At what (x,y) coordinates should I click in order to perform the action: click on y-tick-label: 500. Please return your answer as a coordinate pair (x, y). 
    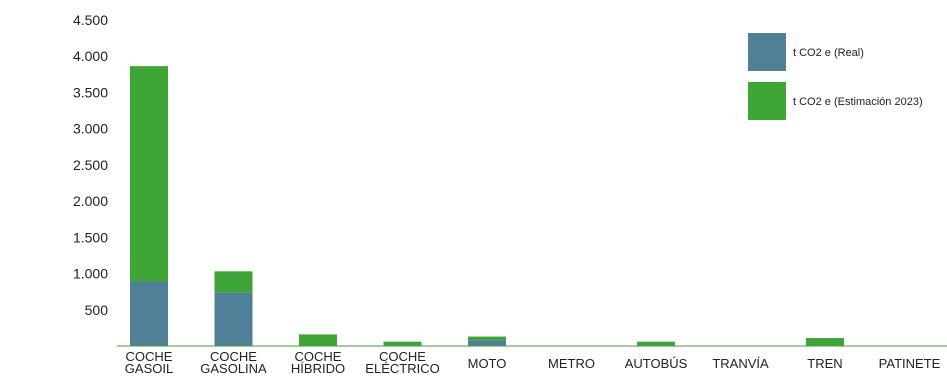
    Looking at the image, I should click on (97, 310).